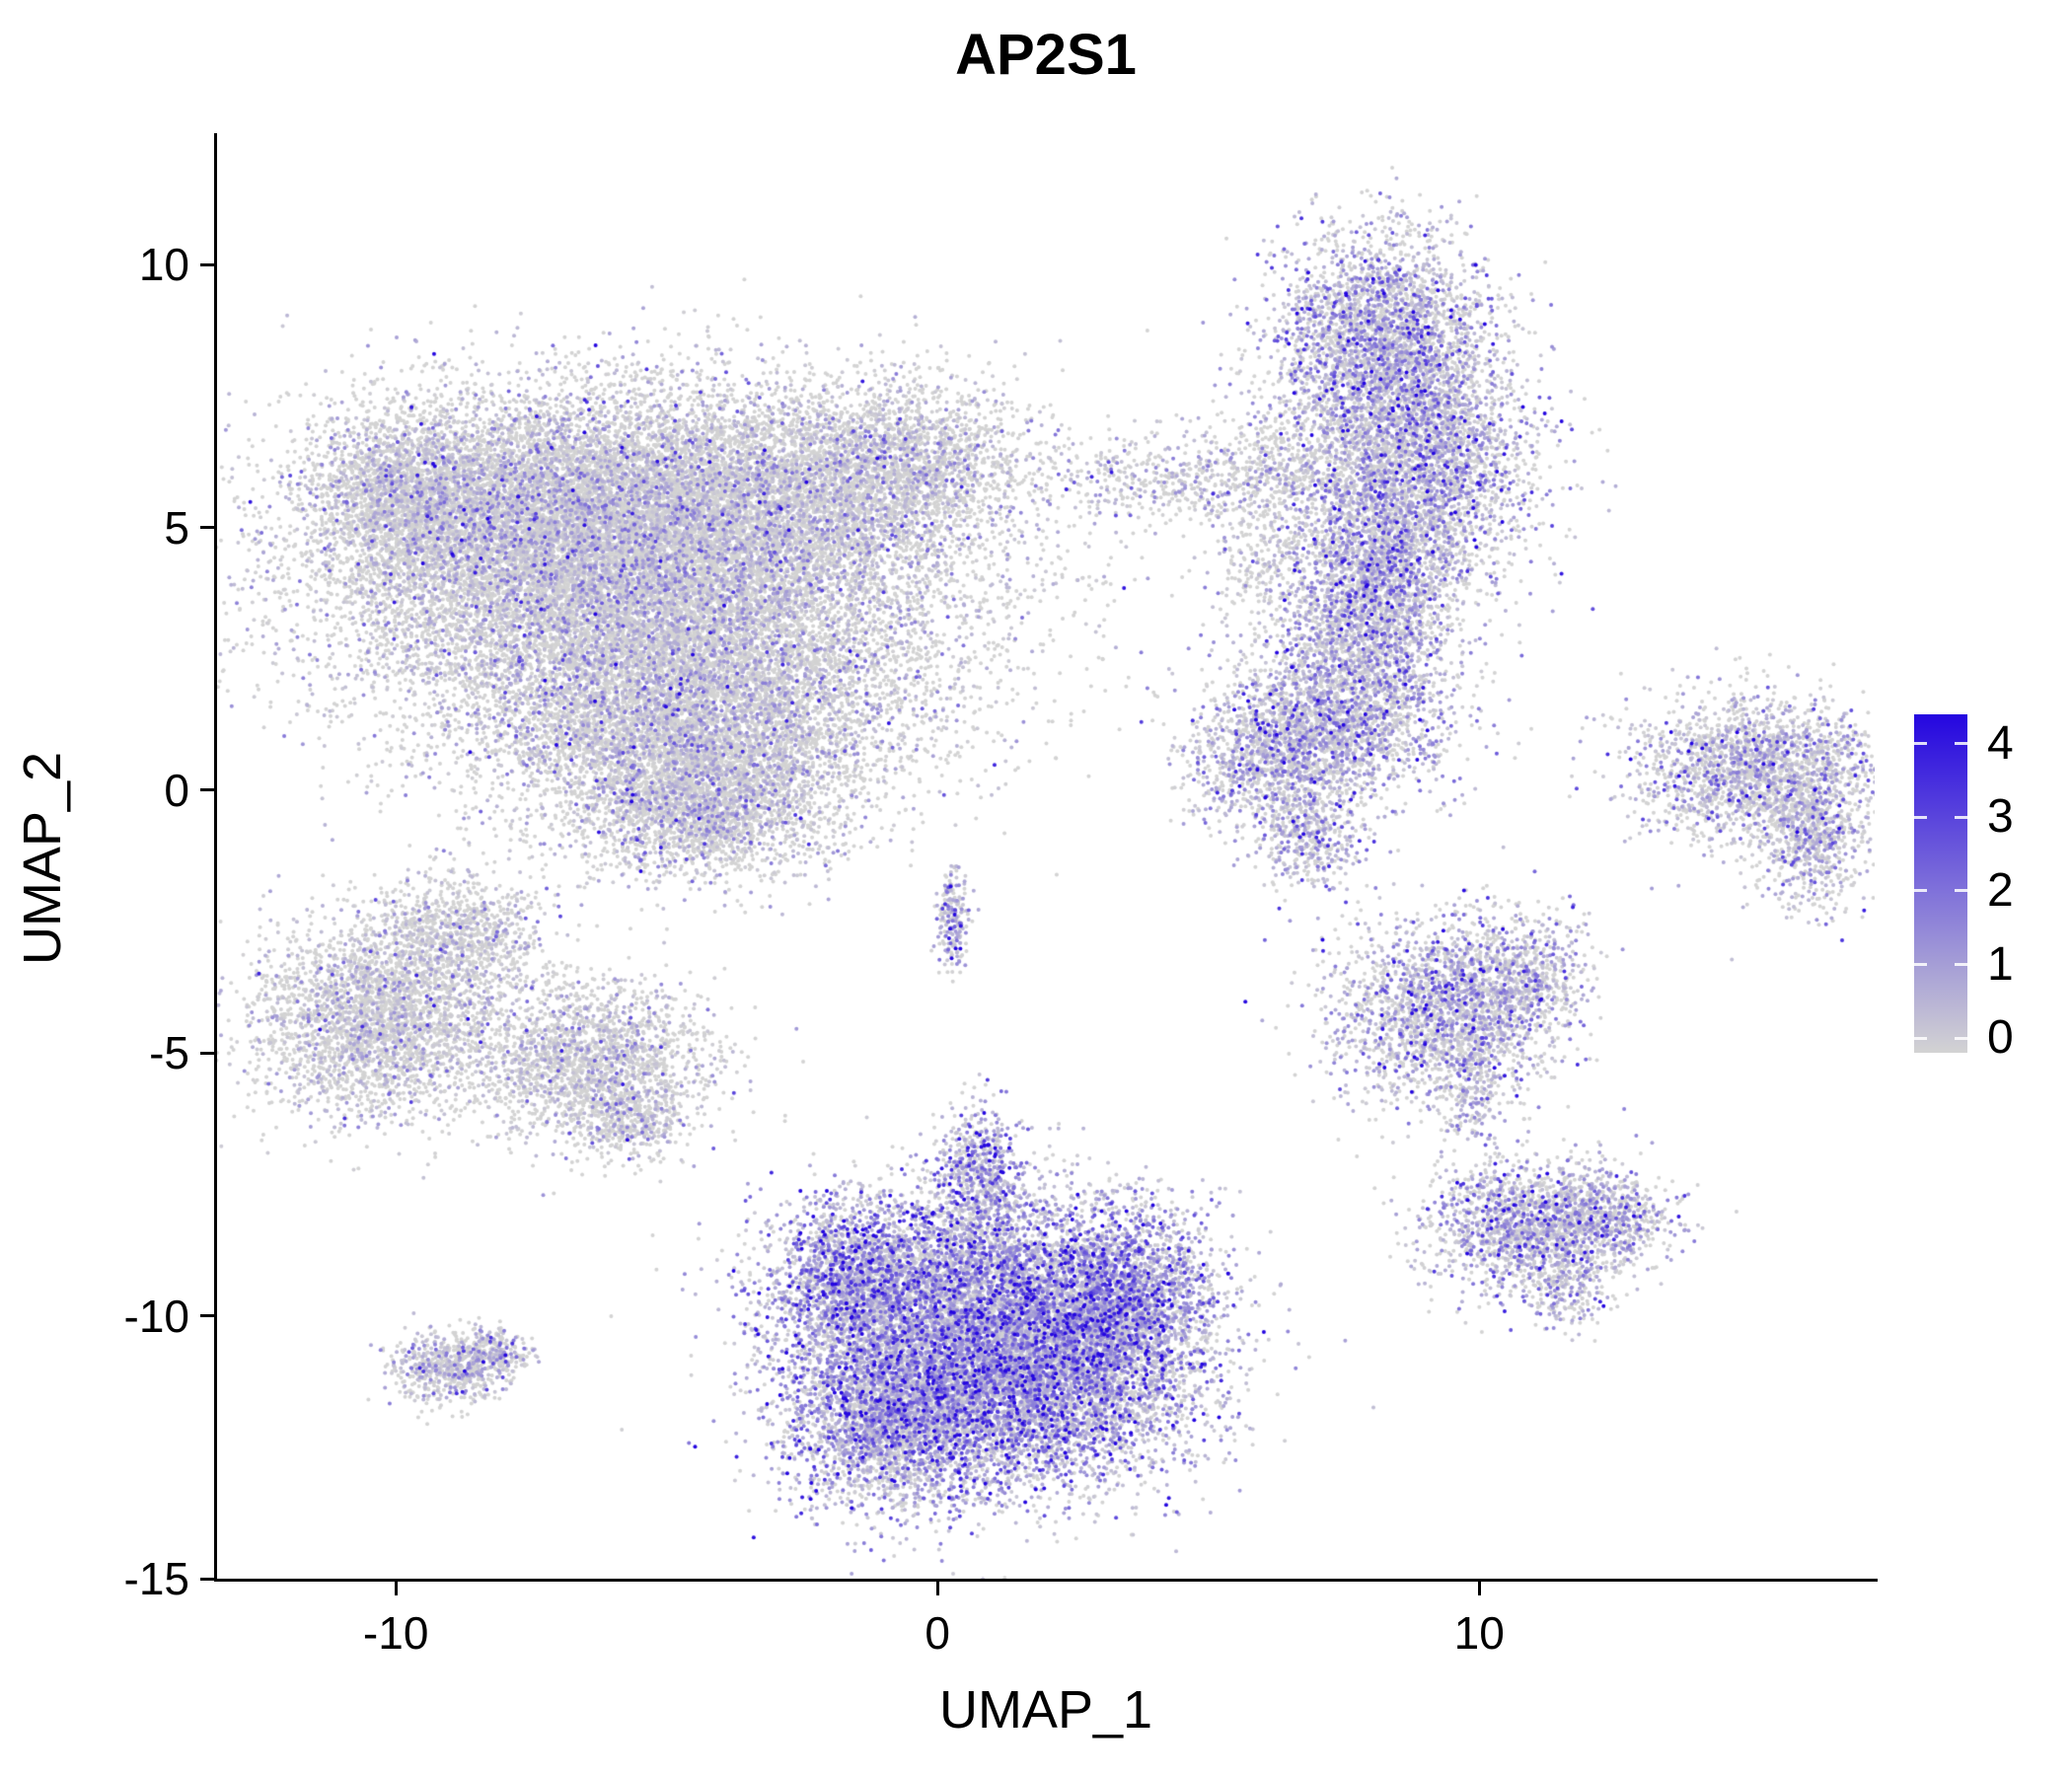  Describe the element at coordinates (2001, 890) in the screenshot. I see `legend-tick-label: 2` at that location.